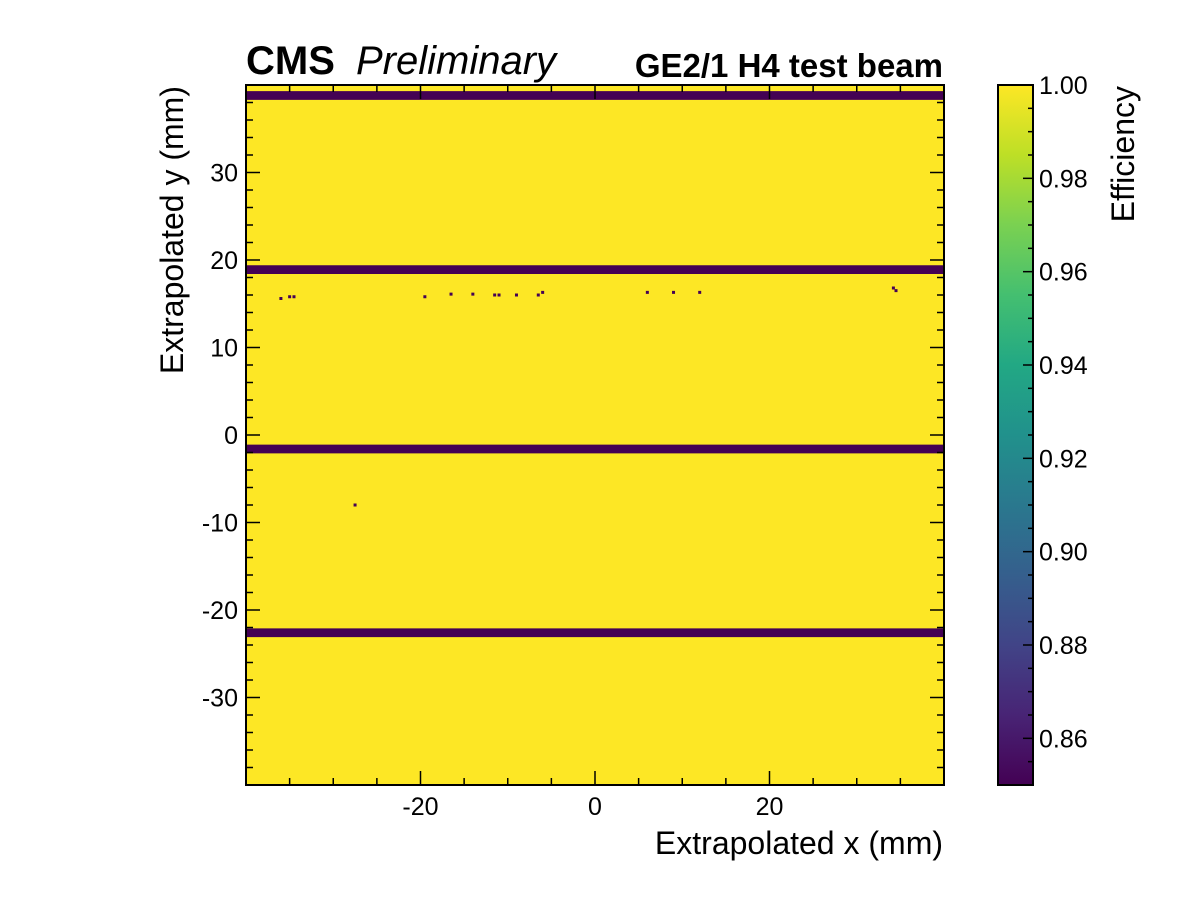  I want to click on colorbar-gradient, so click(1015, 435).